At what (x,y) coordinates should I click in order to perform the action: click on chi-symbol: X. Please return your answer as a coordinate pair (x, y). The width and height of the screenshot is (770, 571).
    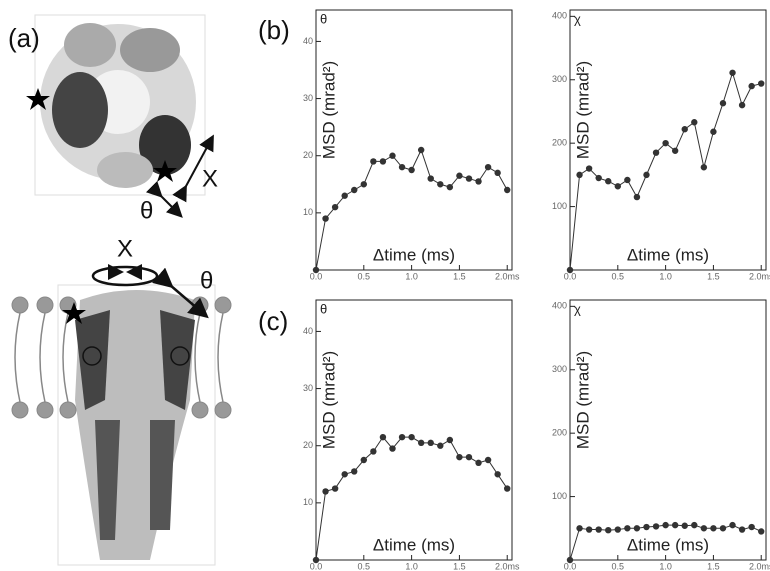
    Looking at the image, I should click on (210, 178).